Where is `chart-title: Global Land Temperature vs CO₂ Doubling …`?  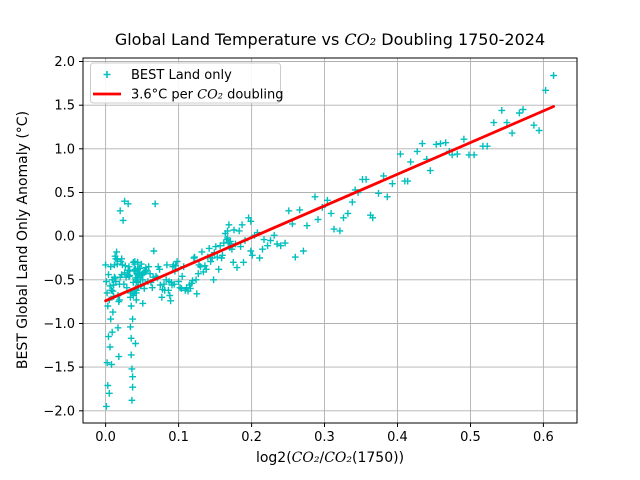 chart-title: Global Land Temperature vs CO₂ Doubling … is located at coordinates (330, 39).